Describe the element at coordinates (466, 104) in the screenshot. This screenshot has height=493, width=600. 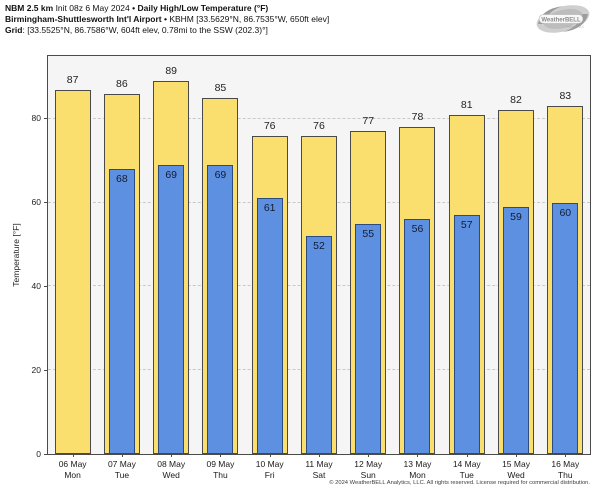
I see `high-value-label: 81` at that location.